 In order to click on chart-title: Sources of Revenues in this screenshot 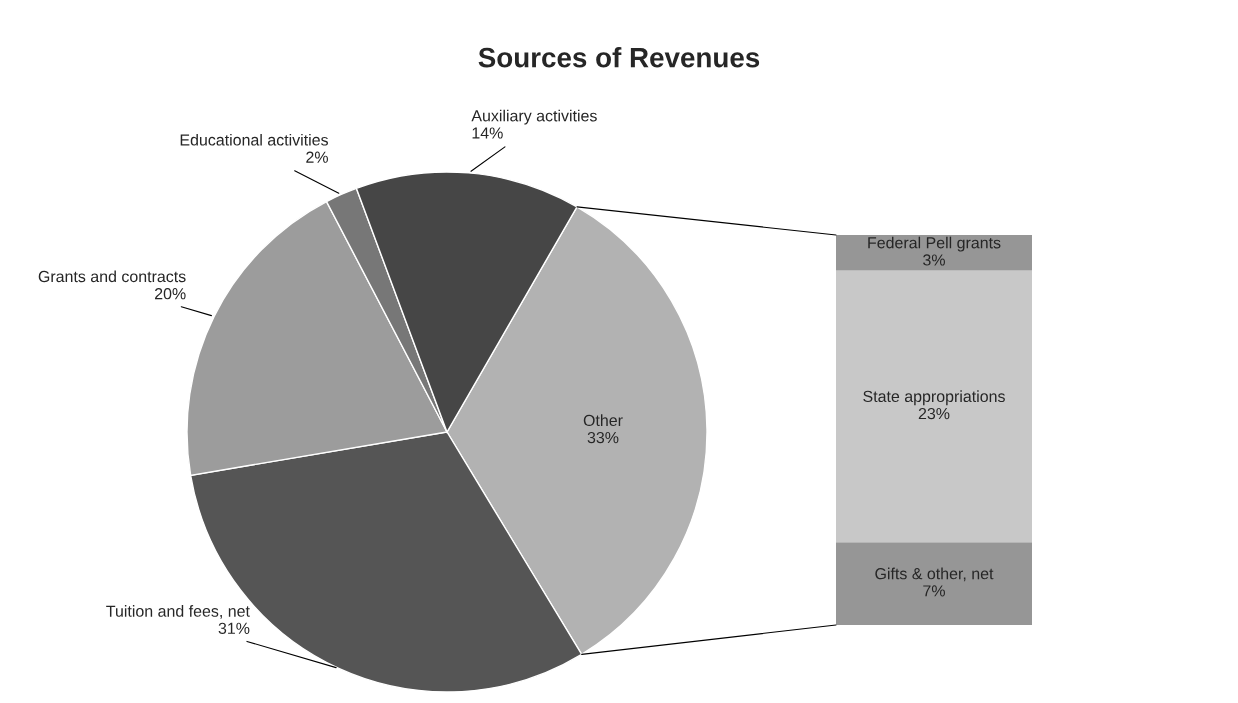, I will do `click(619, 57)`.